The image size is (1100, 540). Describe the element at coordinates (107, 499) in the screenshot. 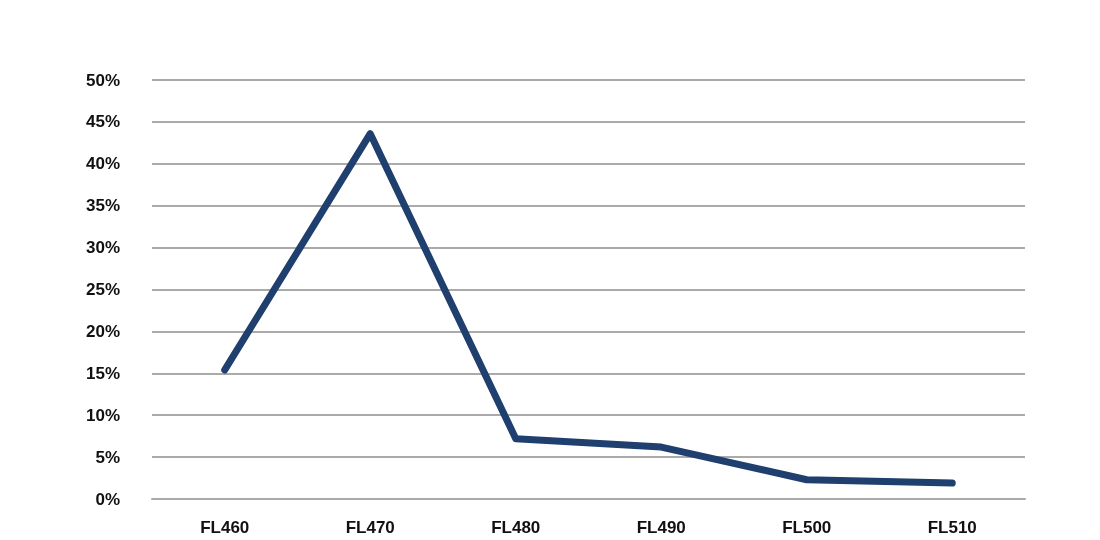

I see `y-tick-label: 0%` at that location.